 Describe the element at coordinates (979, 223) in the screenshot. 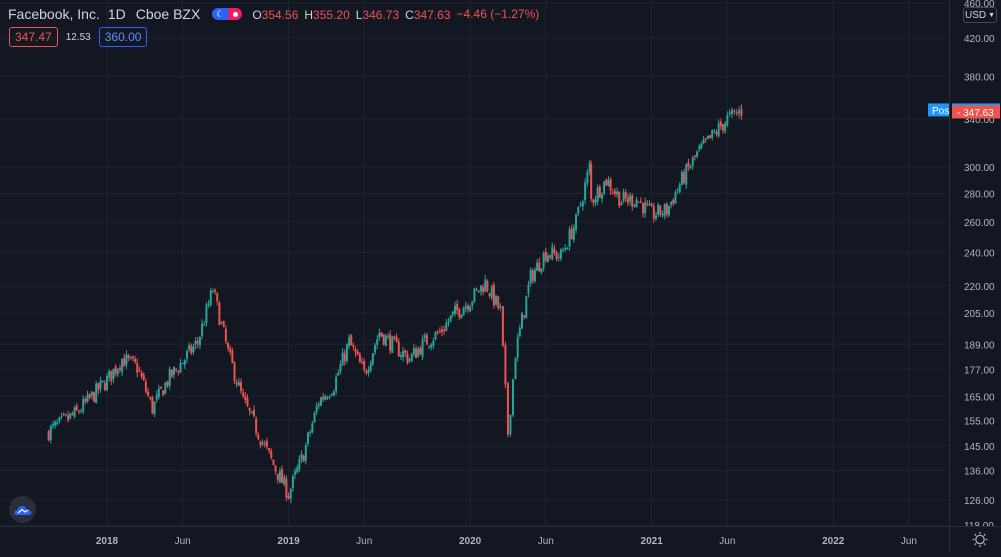

I see `price-tick-label: 260.00` at that location.